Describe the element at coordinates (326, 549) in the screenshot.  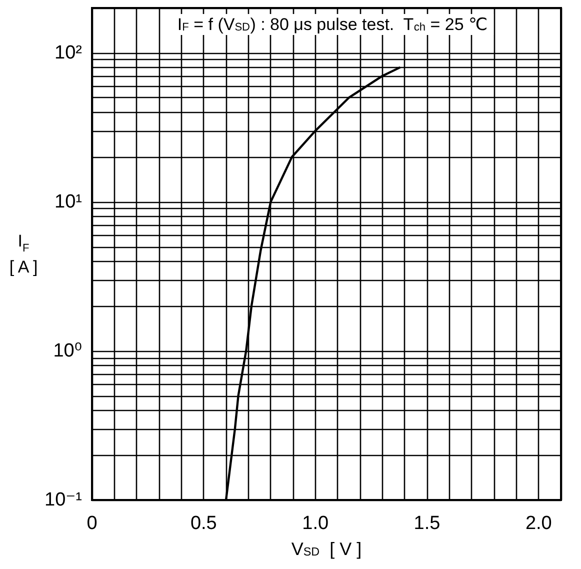
I see `x-axis-title: VSD [ V ]` at that location.